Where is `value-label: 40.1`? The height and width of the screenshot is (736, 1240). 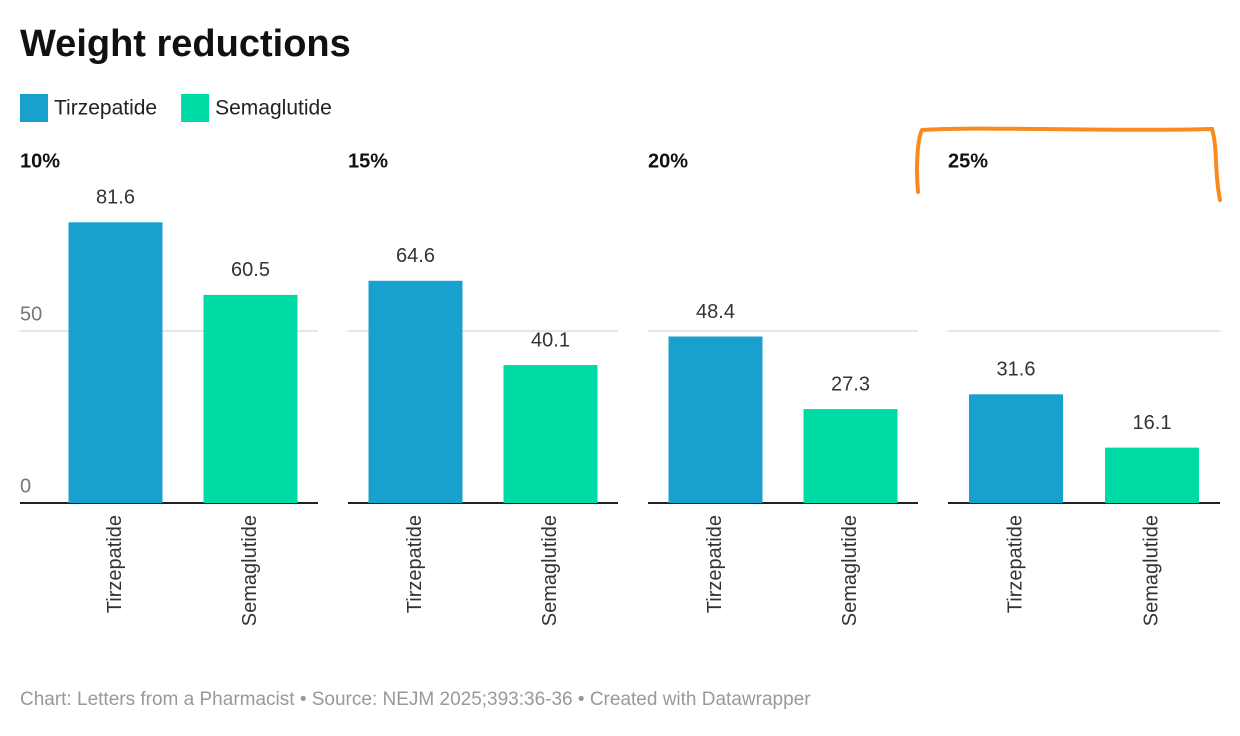
value-label: 40.1 is located at coordinates (550, 340).